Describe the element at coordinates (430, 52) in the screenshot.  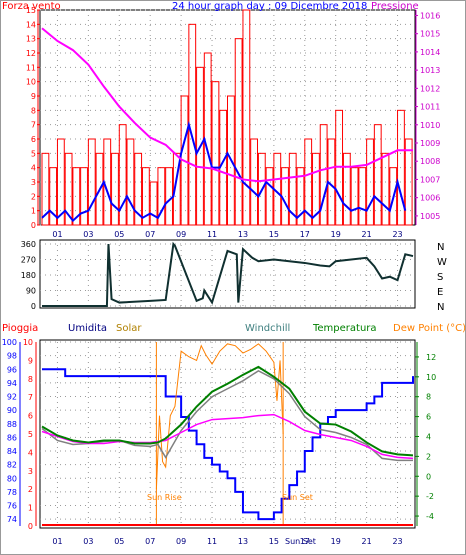
I see `pressure-tick-label: 1014` at that location.